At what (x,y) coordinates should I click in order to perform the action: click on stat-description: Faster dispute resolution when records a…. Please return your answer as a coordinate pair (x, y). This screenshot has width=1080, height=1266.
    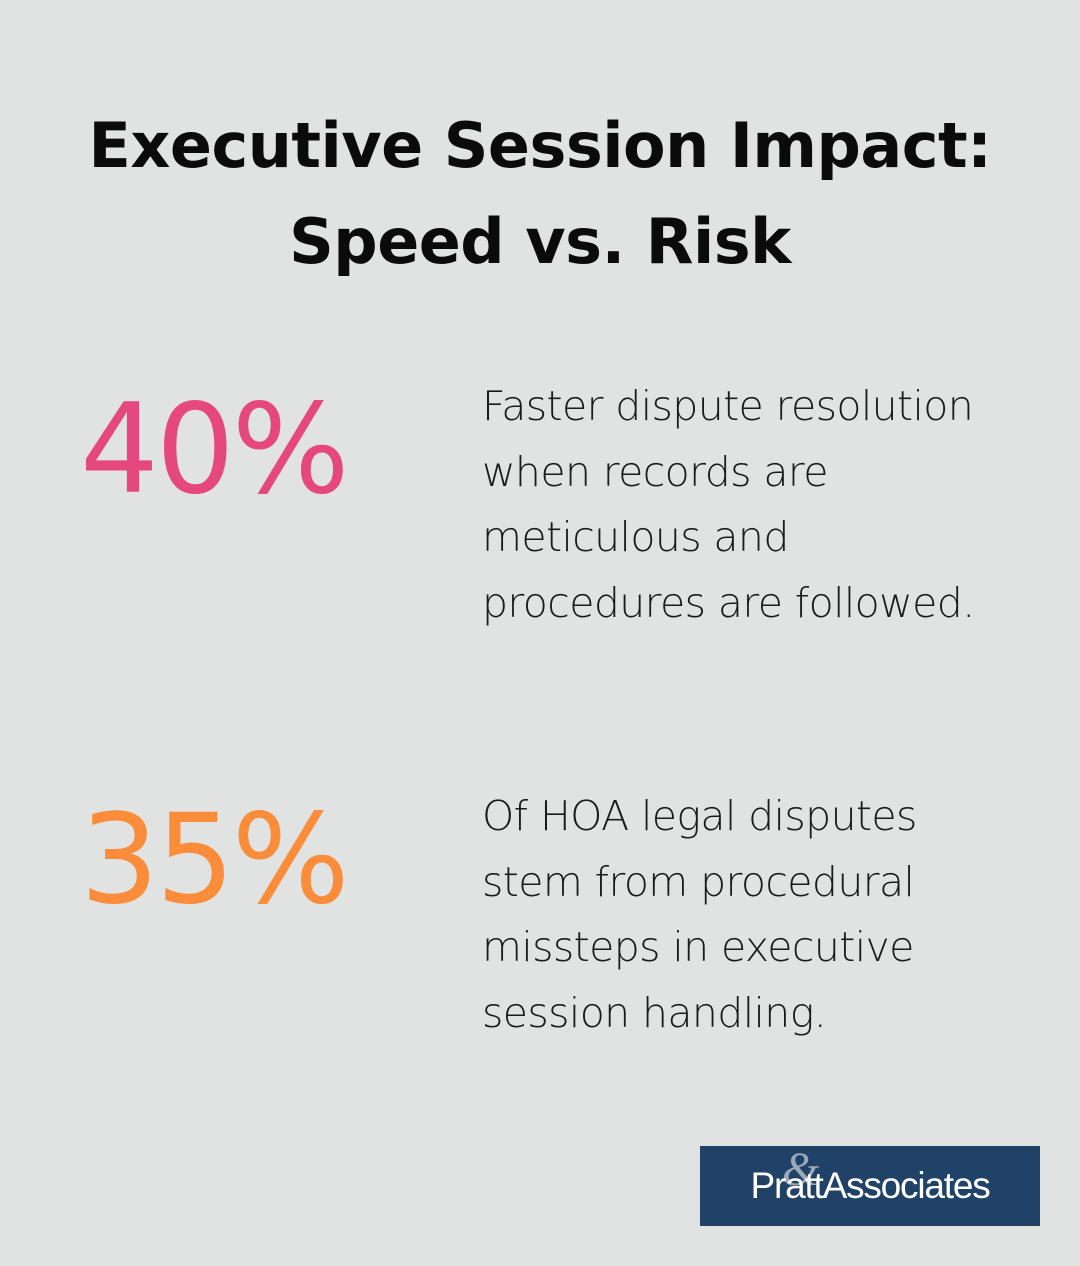
    Looking at the image, I should click on (728, 504).